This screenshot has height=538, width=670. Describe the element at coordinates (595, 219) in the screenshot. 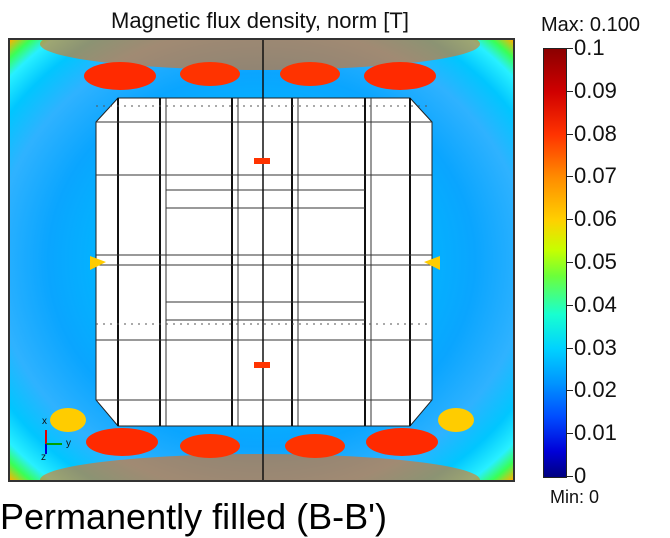

I see `colorbar-tick-label: 0.06` at that location.